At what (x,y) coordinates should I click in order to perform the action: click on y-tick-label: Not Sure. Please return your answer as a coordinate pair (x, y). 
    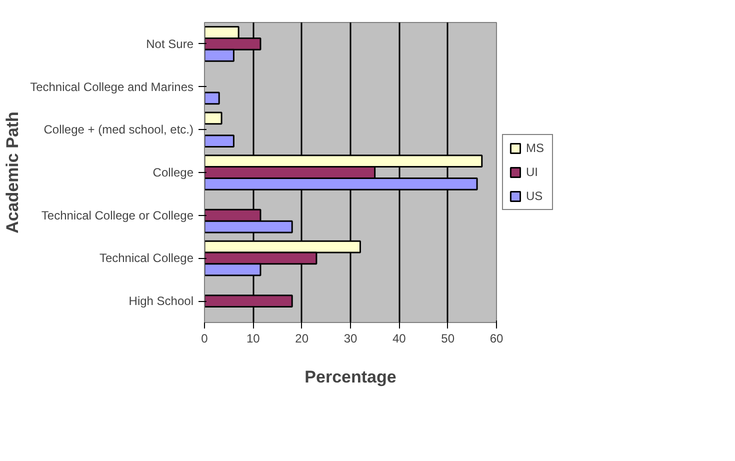
    Looking at the image, I should click on (170, 43).